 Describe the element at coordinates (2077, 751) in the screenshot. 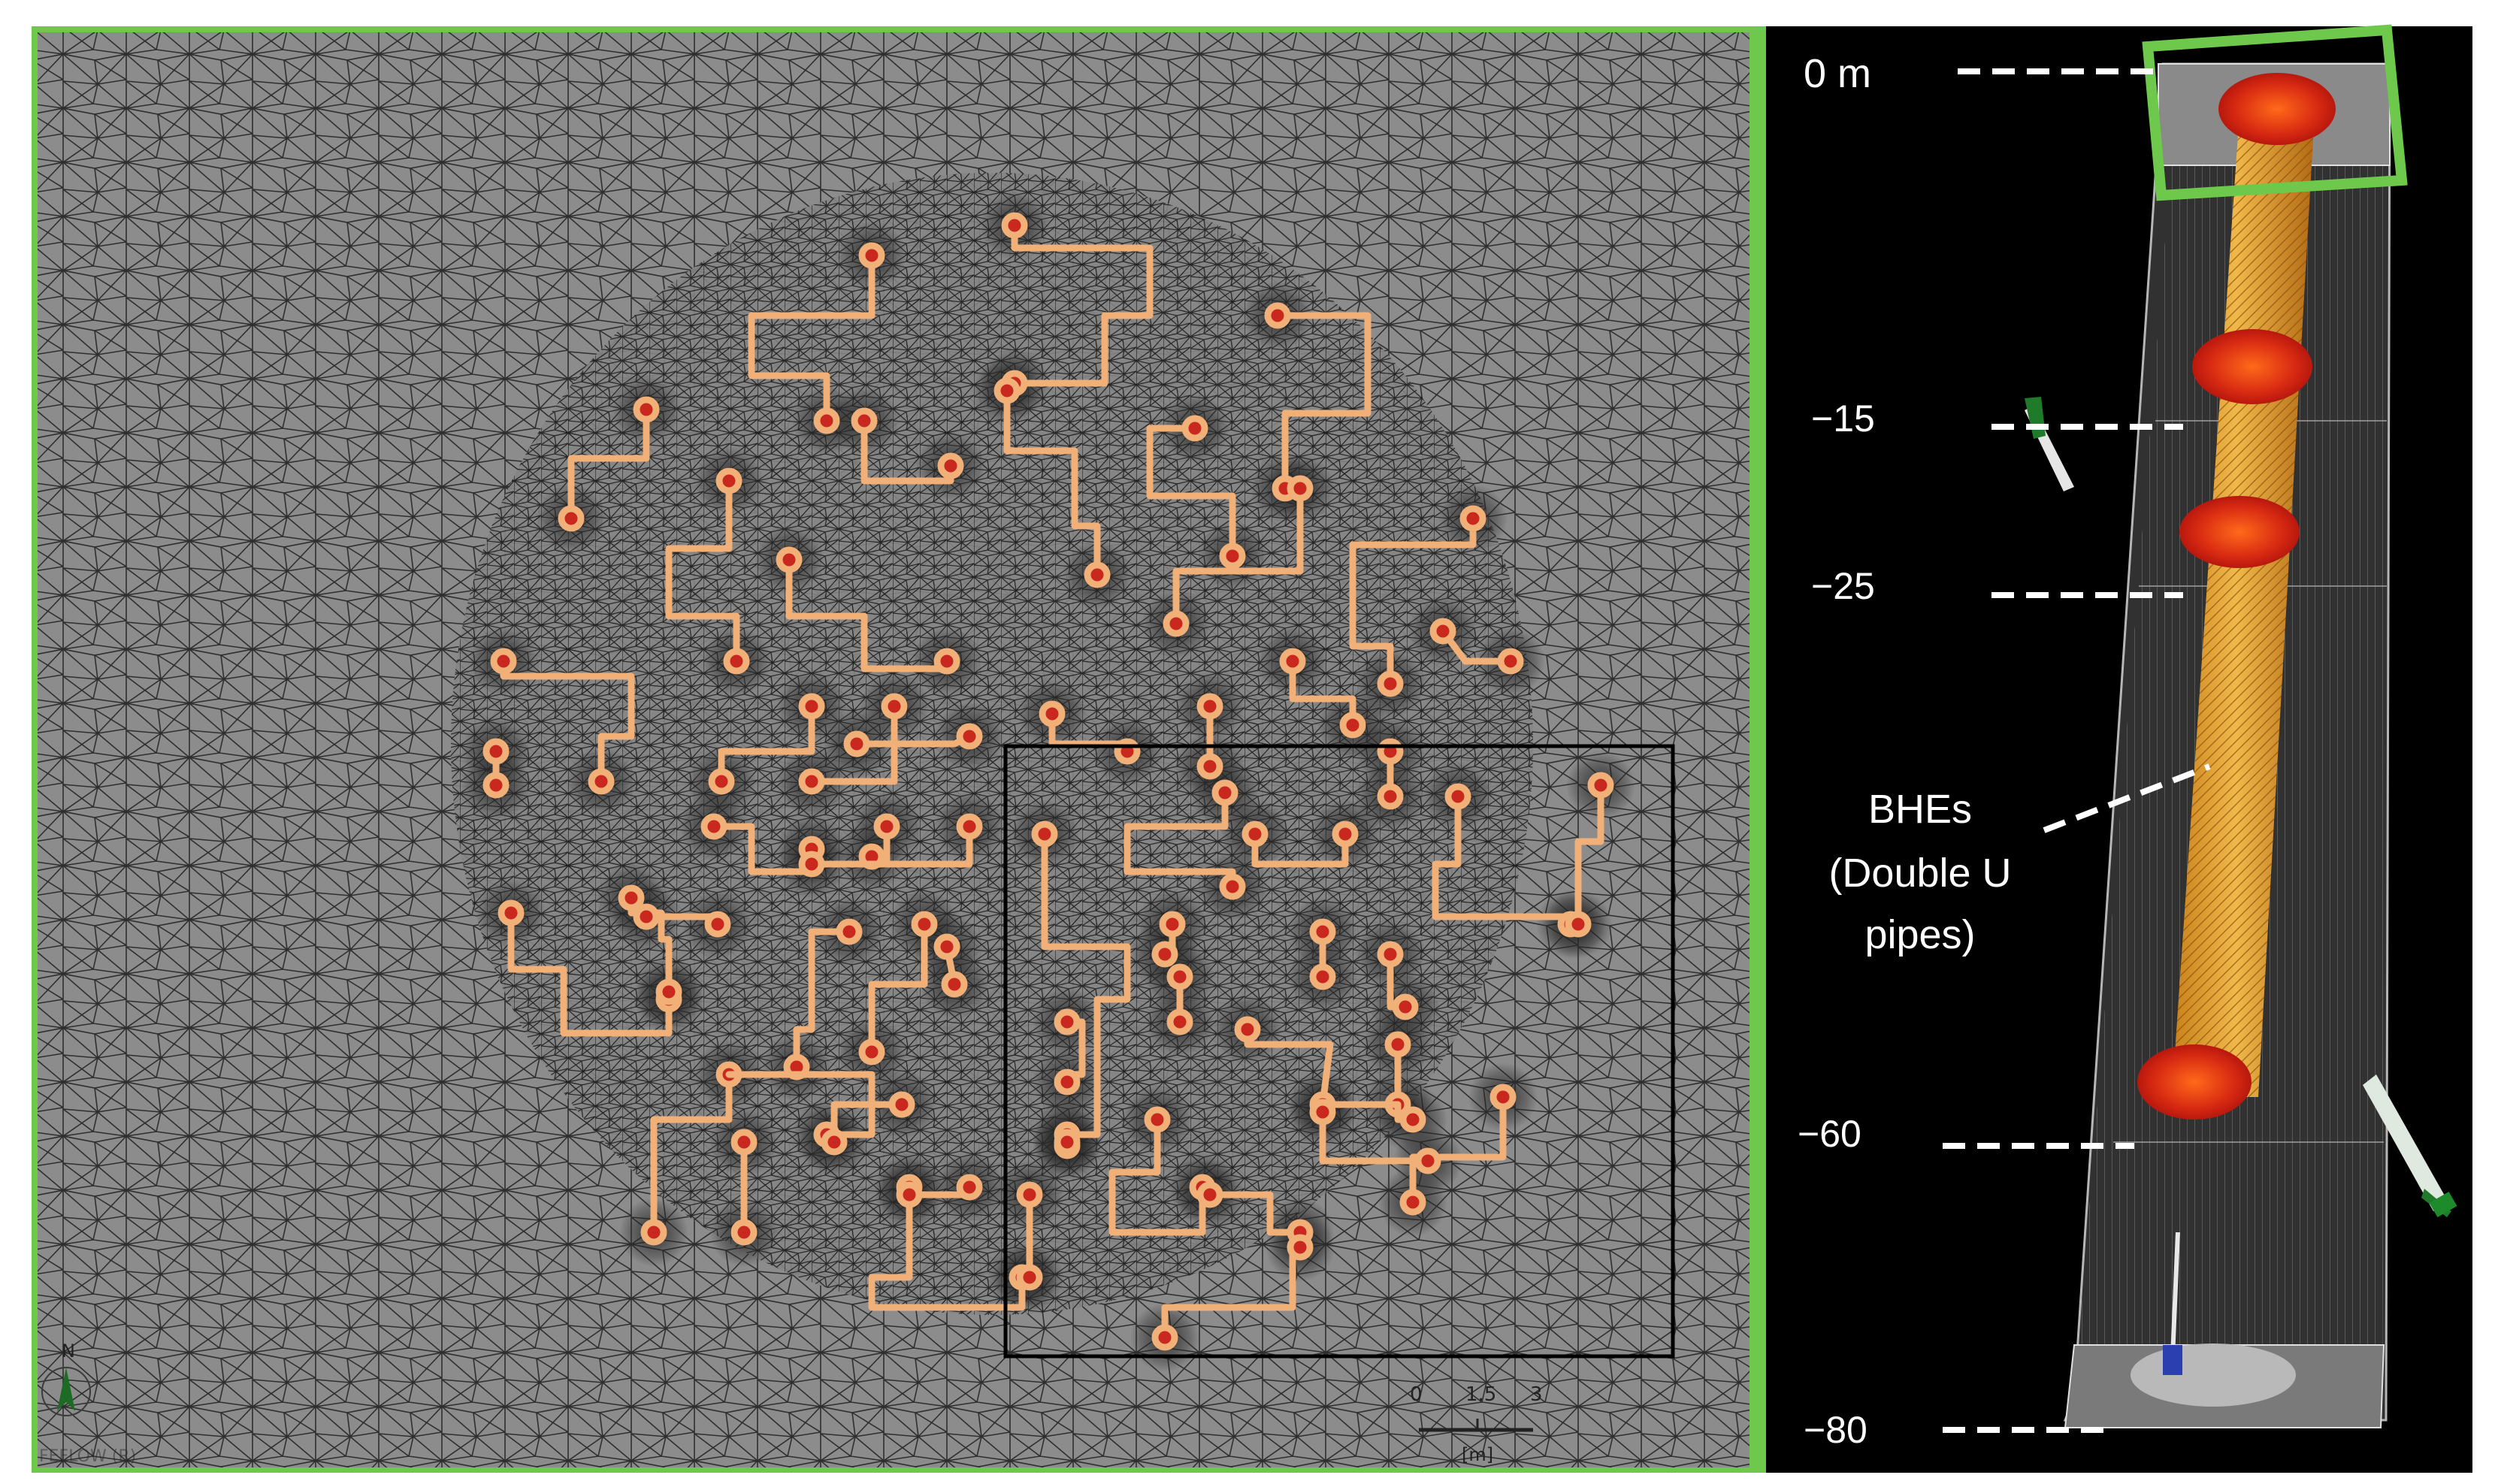

I see `depth-leaders` at that location.